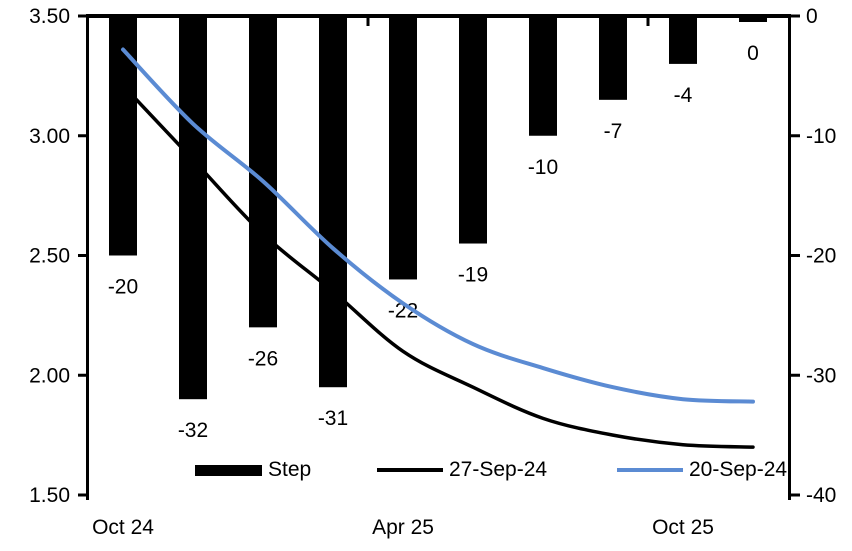 Image resolution: width=852 pixels, height=551 pixels. I want to click on right-axis-label--20: -20, so click(821, 256).